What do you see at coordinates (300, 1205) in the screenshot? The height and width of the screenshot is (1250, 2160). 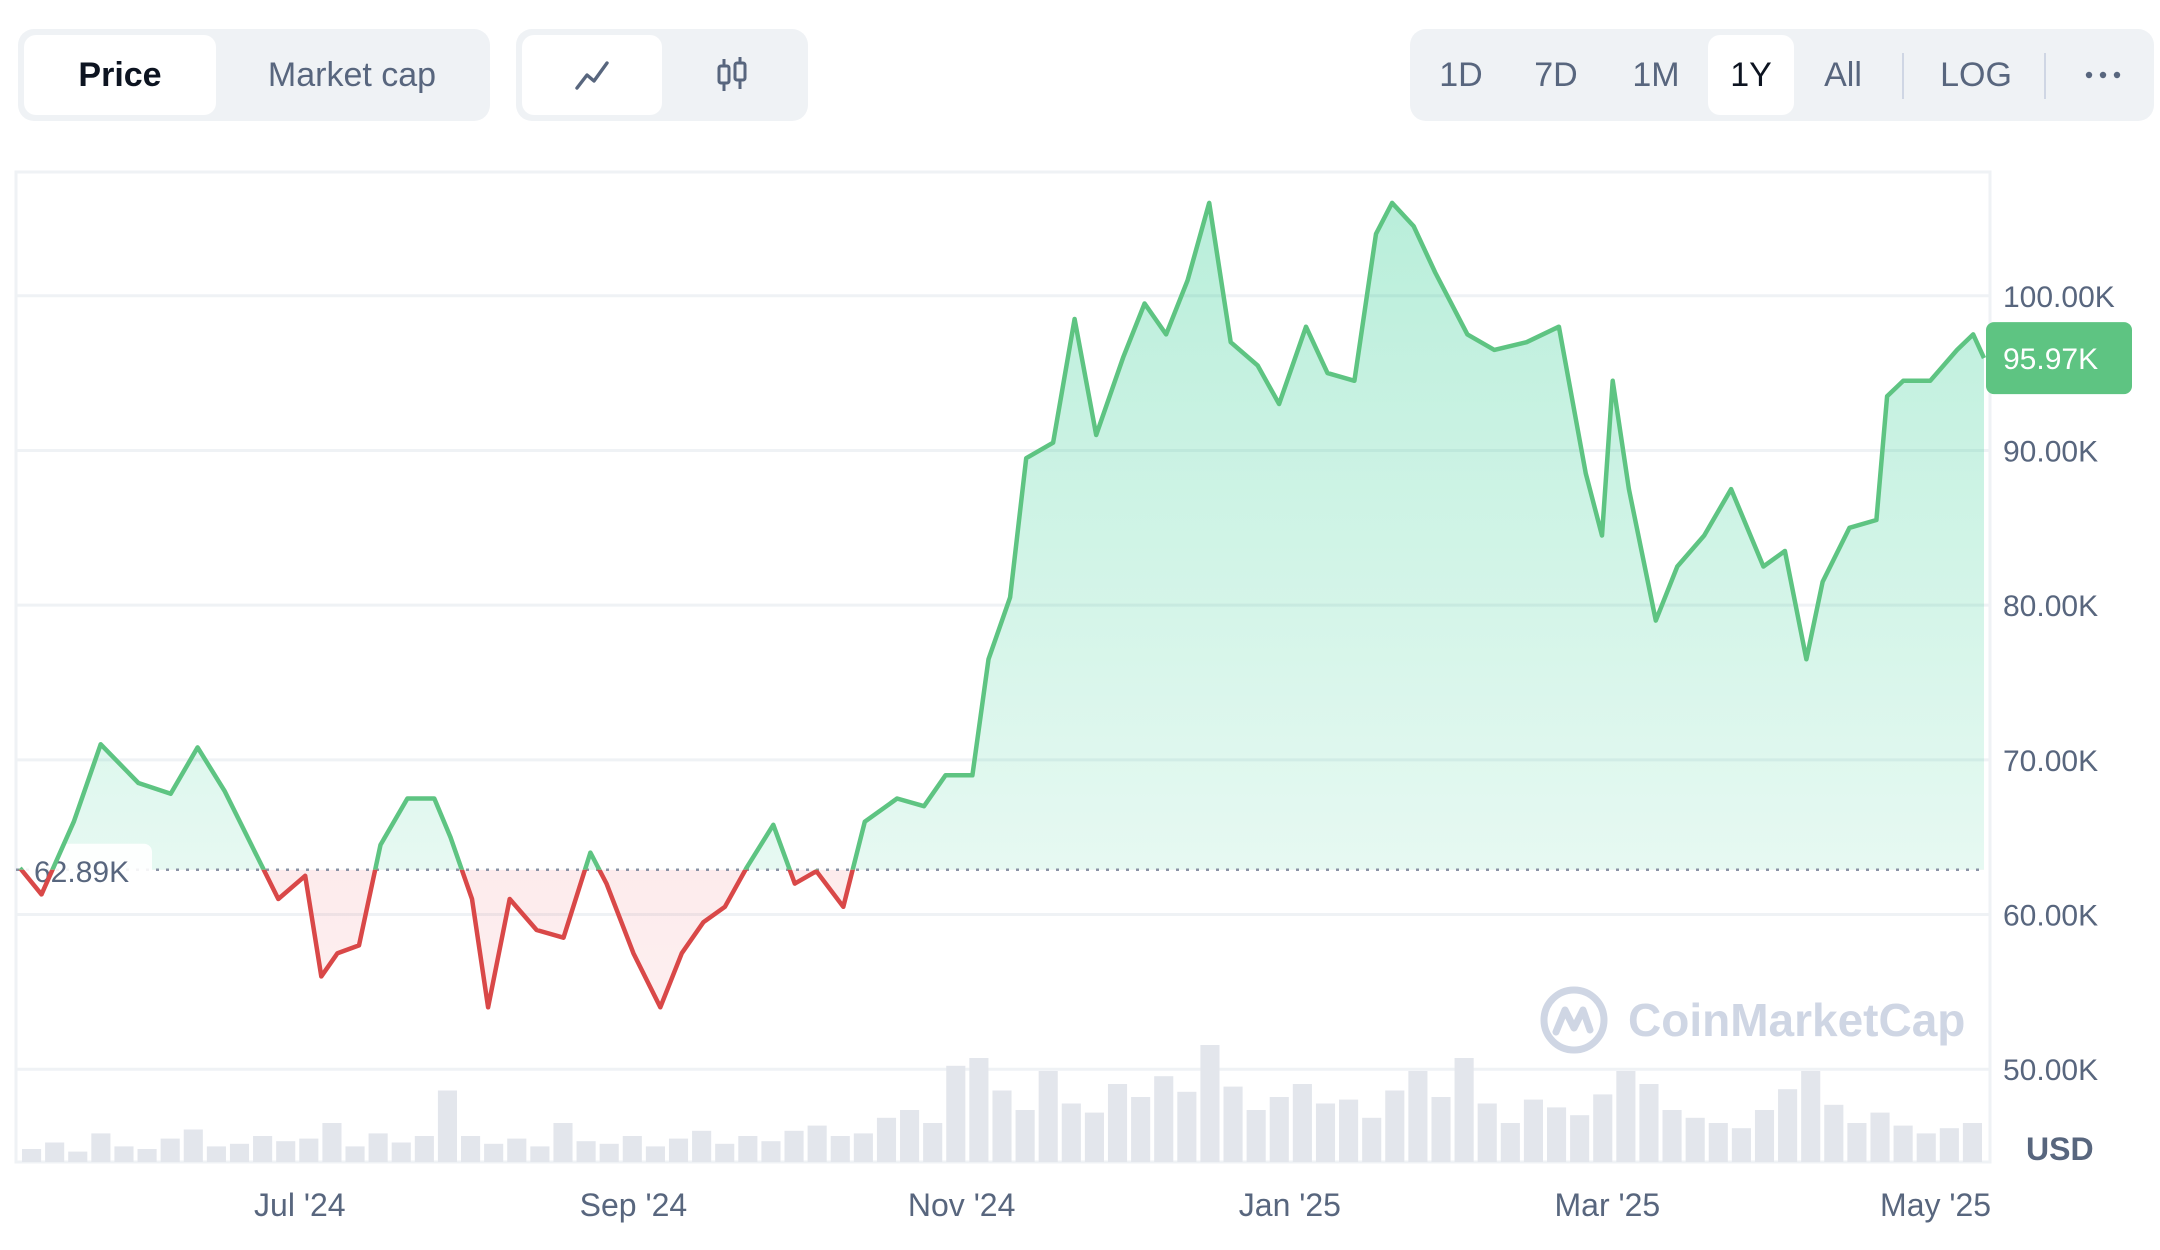 I see `x-tick-label: Jul '24` at bounding box center [300, 1205].